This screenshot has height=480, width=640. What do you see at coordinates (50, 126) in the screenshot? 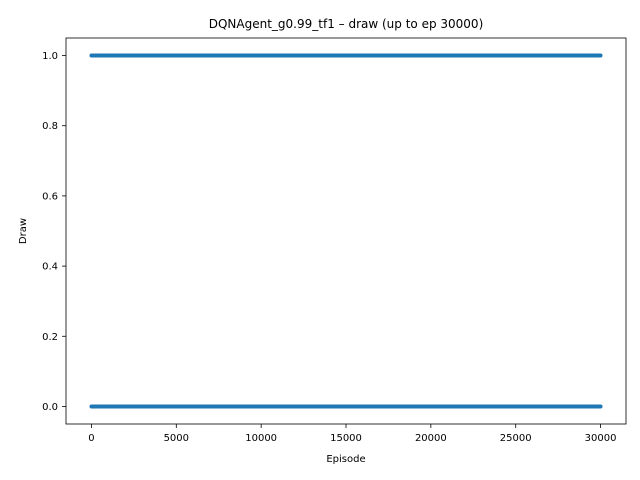
I see `y-tick-label: 0.8` at bounding box center [50, 126].